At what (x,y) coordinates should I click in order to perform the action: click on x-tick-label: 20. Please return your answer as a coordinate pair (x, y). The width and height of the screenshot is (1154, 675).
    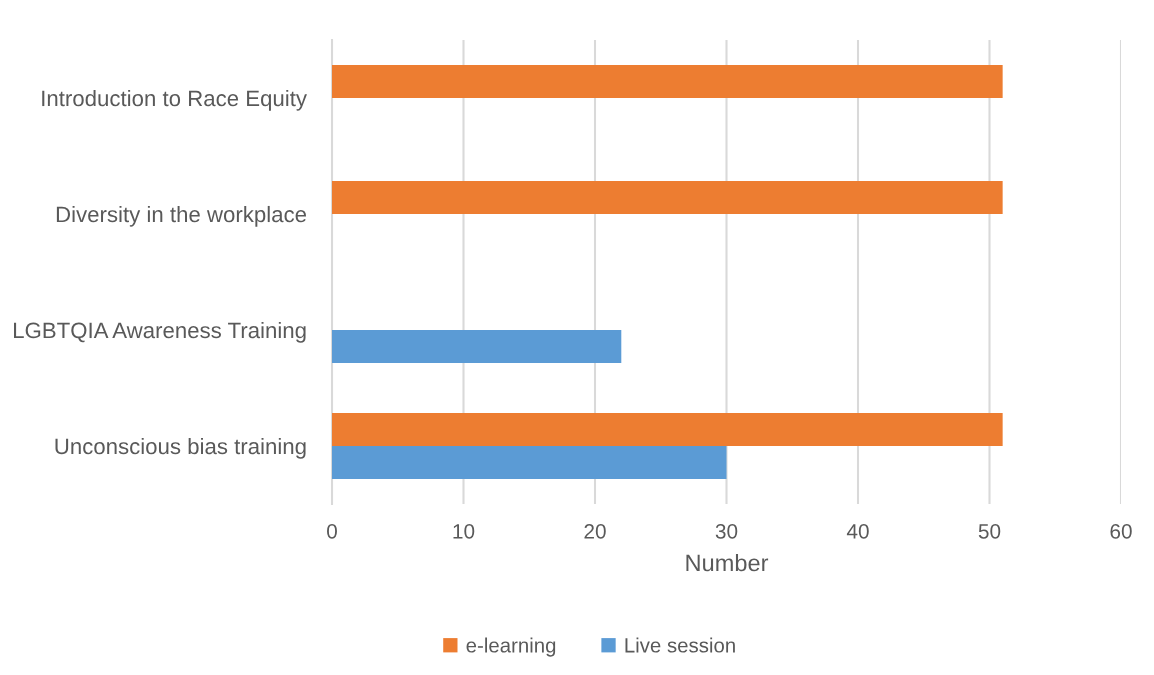
    Looking at the image, I should click on (595, 531).